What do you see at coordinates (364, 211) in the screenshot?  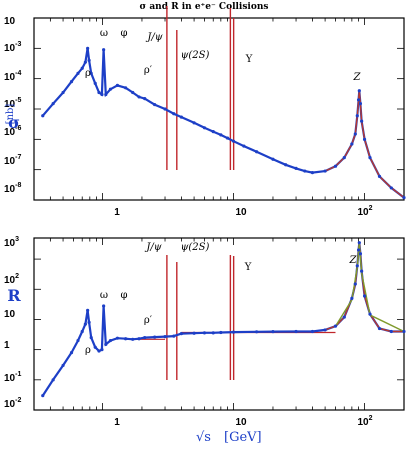 I see `x-tick-label: 102` at bounding box center [364, 211].